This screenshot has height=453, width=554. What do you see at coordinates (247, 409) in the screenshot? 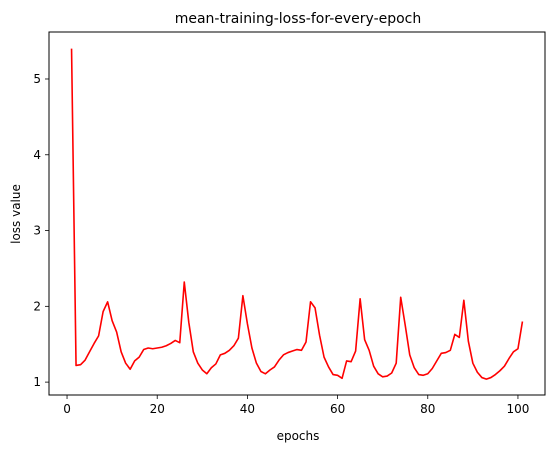
I see `x-tick-label: 40` at bounding box center [247, 409].